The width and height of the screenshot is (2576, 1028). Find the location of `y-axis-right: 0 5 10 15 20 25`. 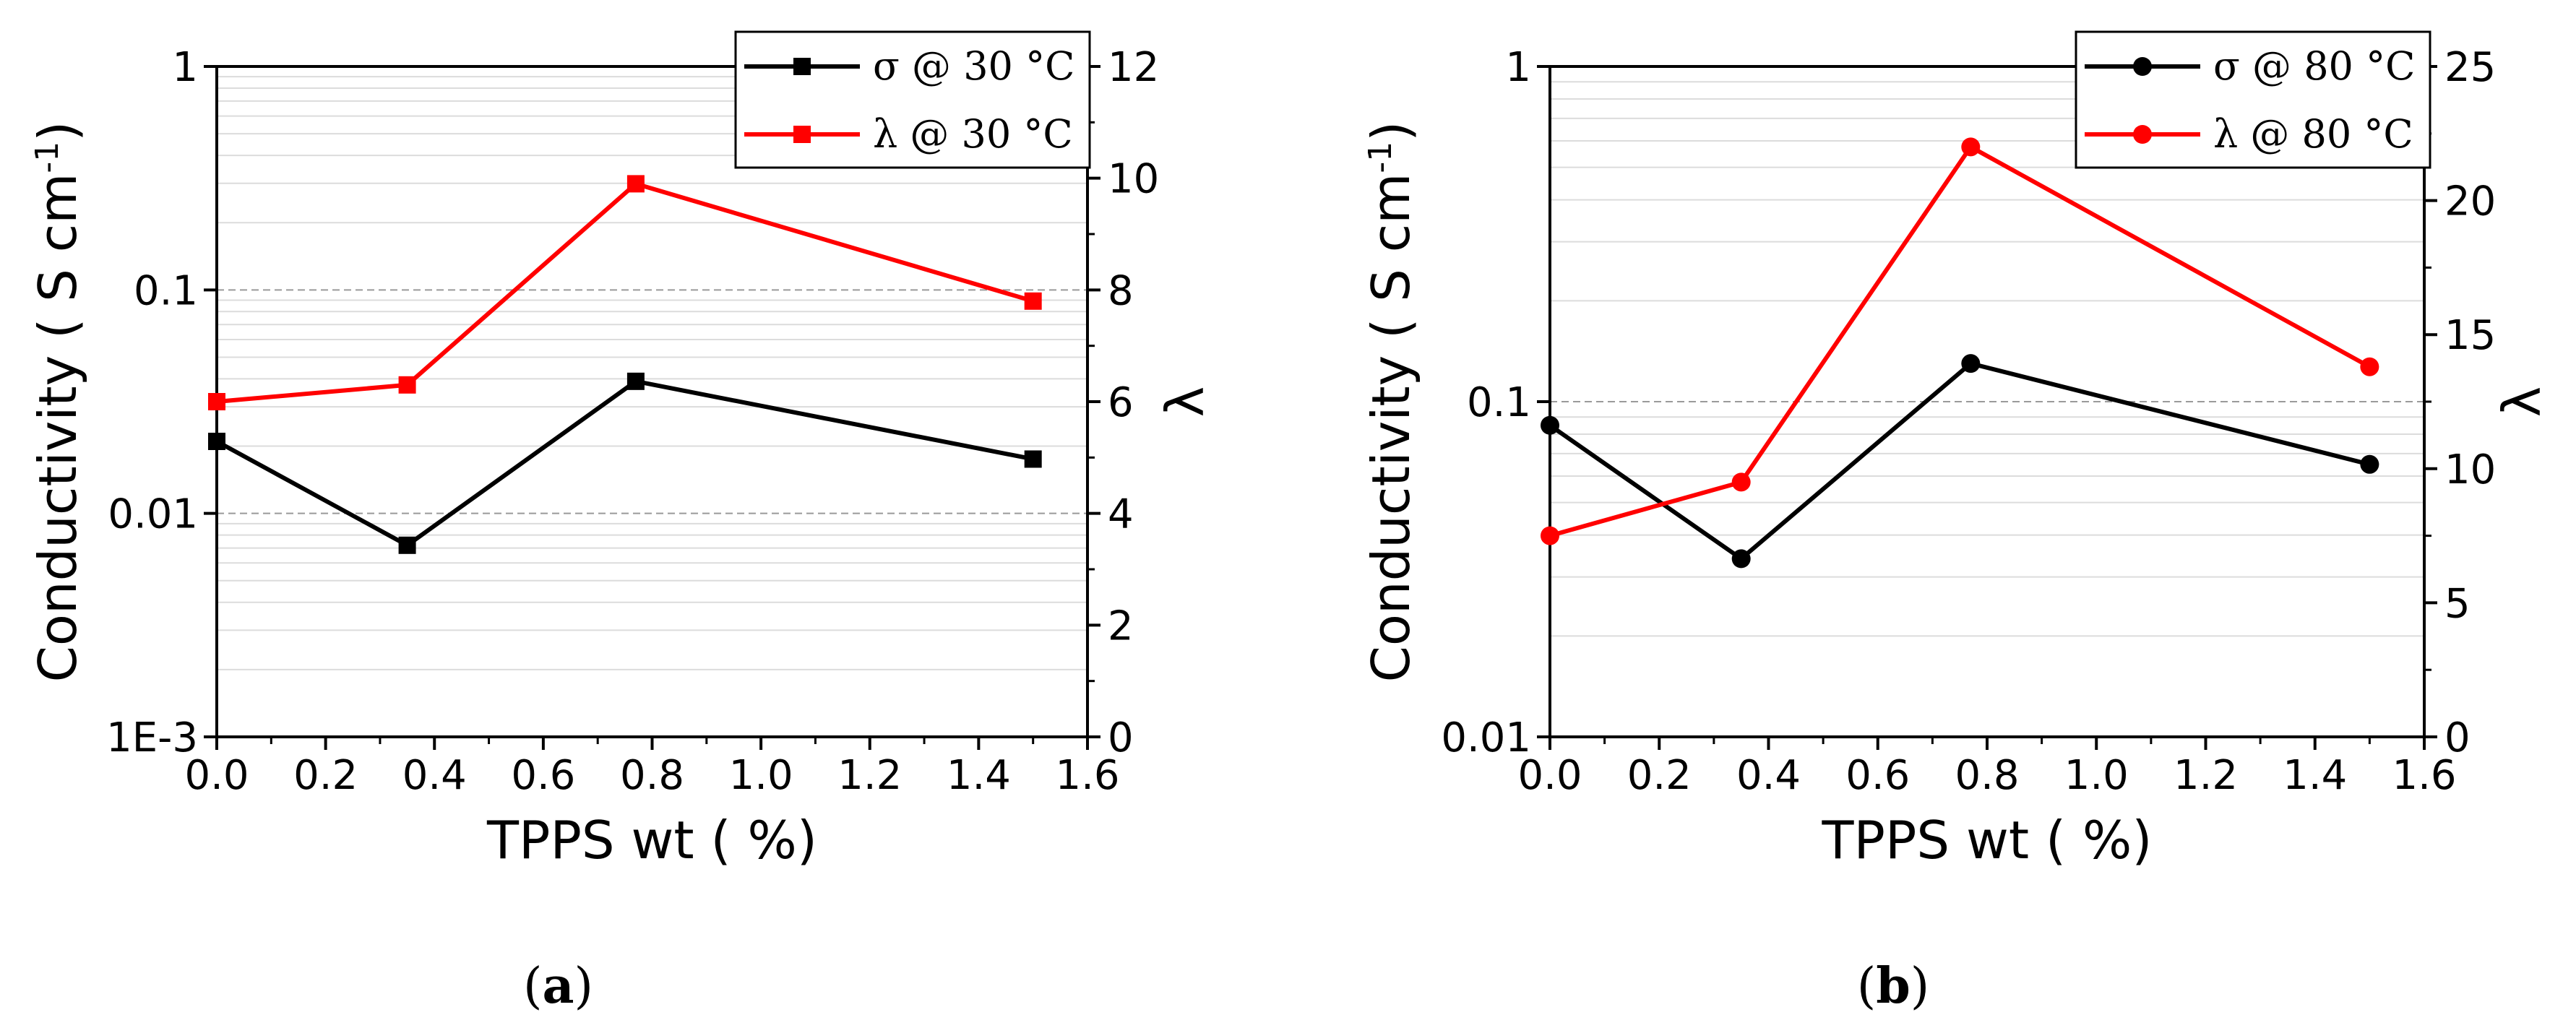

y-axis-right: 0 5 10 15 20 25 is located at coordinates (2460, 402).